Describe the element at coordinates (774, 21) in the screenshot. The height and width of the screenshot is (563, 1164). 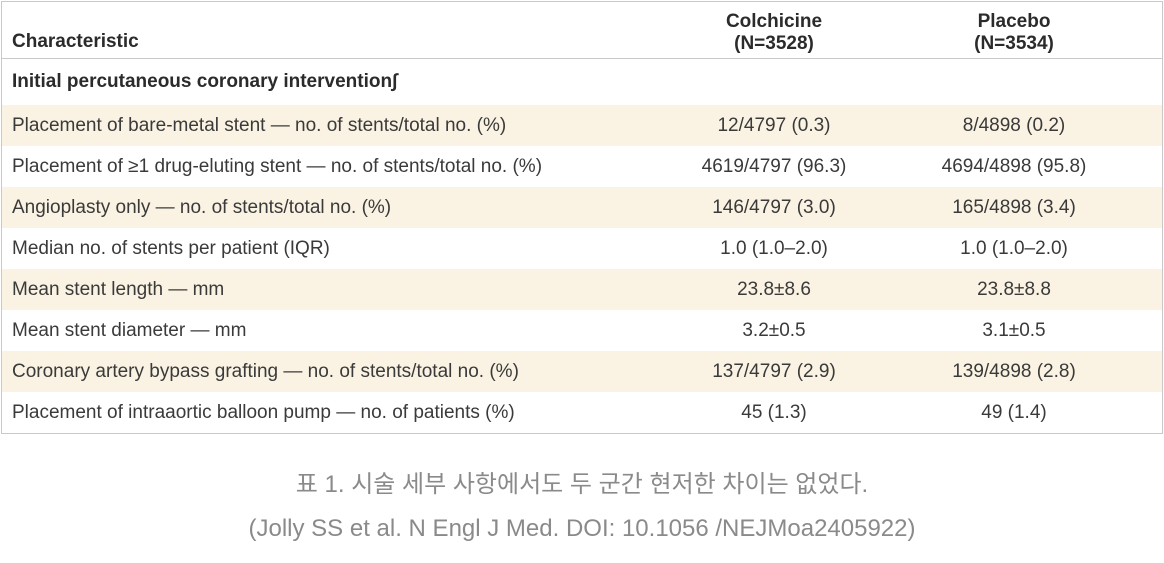
I see `column-header-colchicine-name: Colchicine` at that location.